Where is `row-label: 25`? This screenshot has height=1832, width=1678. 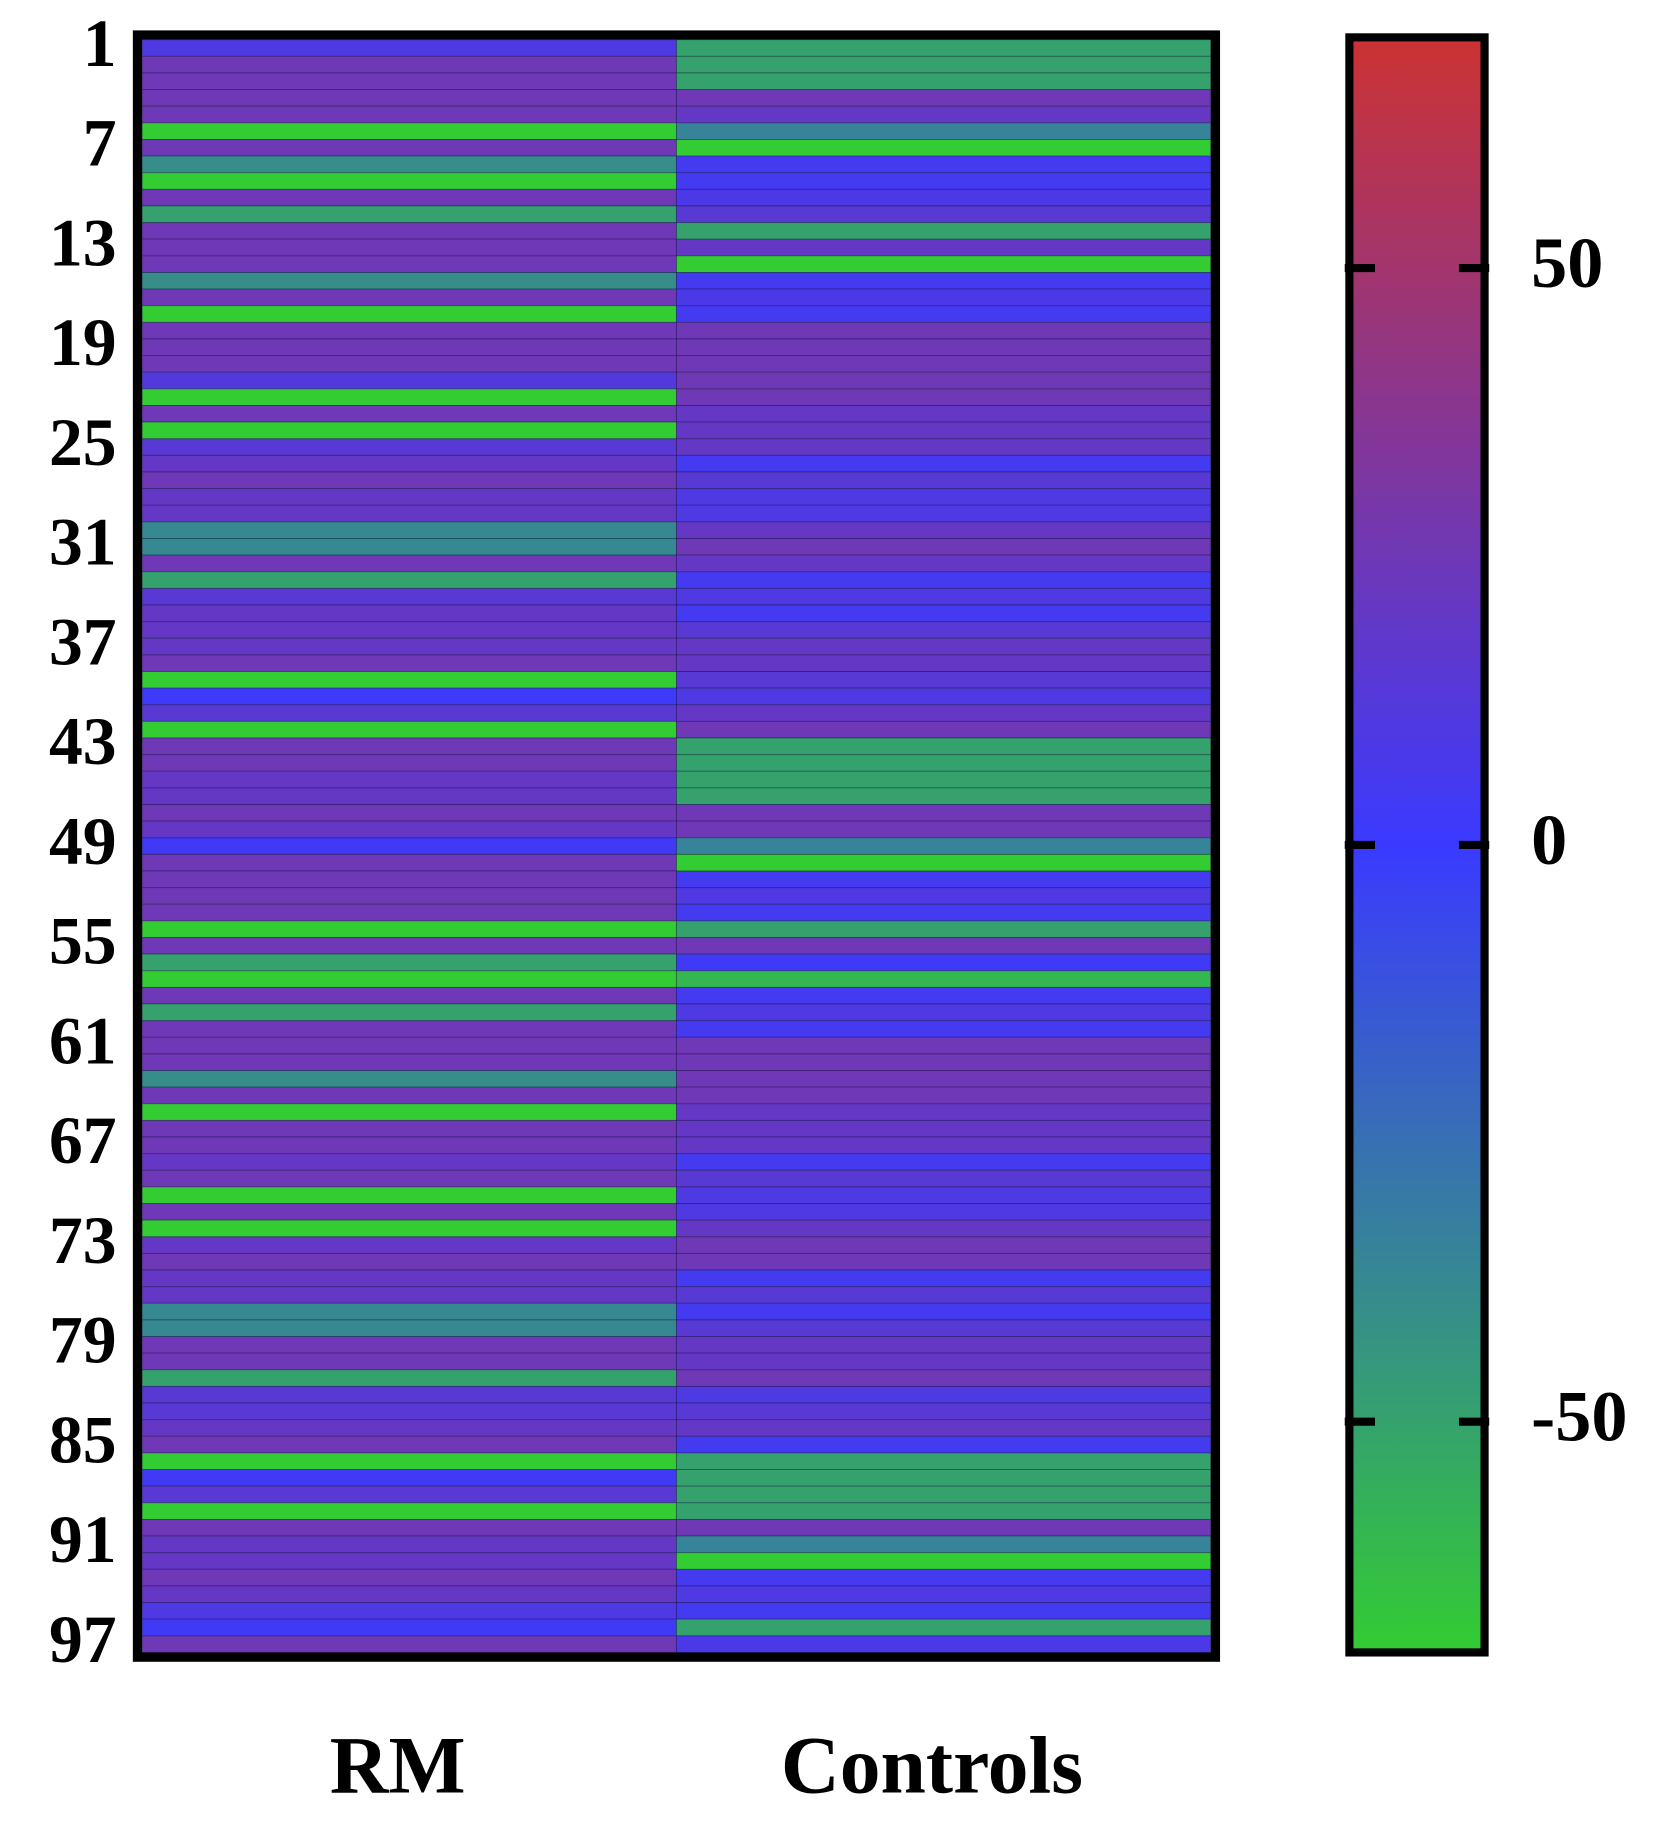
row-label: 25 is located at coordinates (83, 442).